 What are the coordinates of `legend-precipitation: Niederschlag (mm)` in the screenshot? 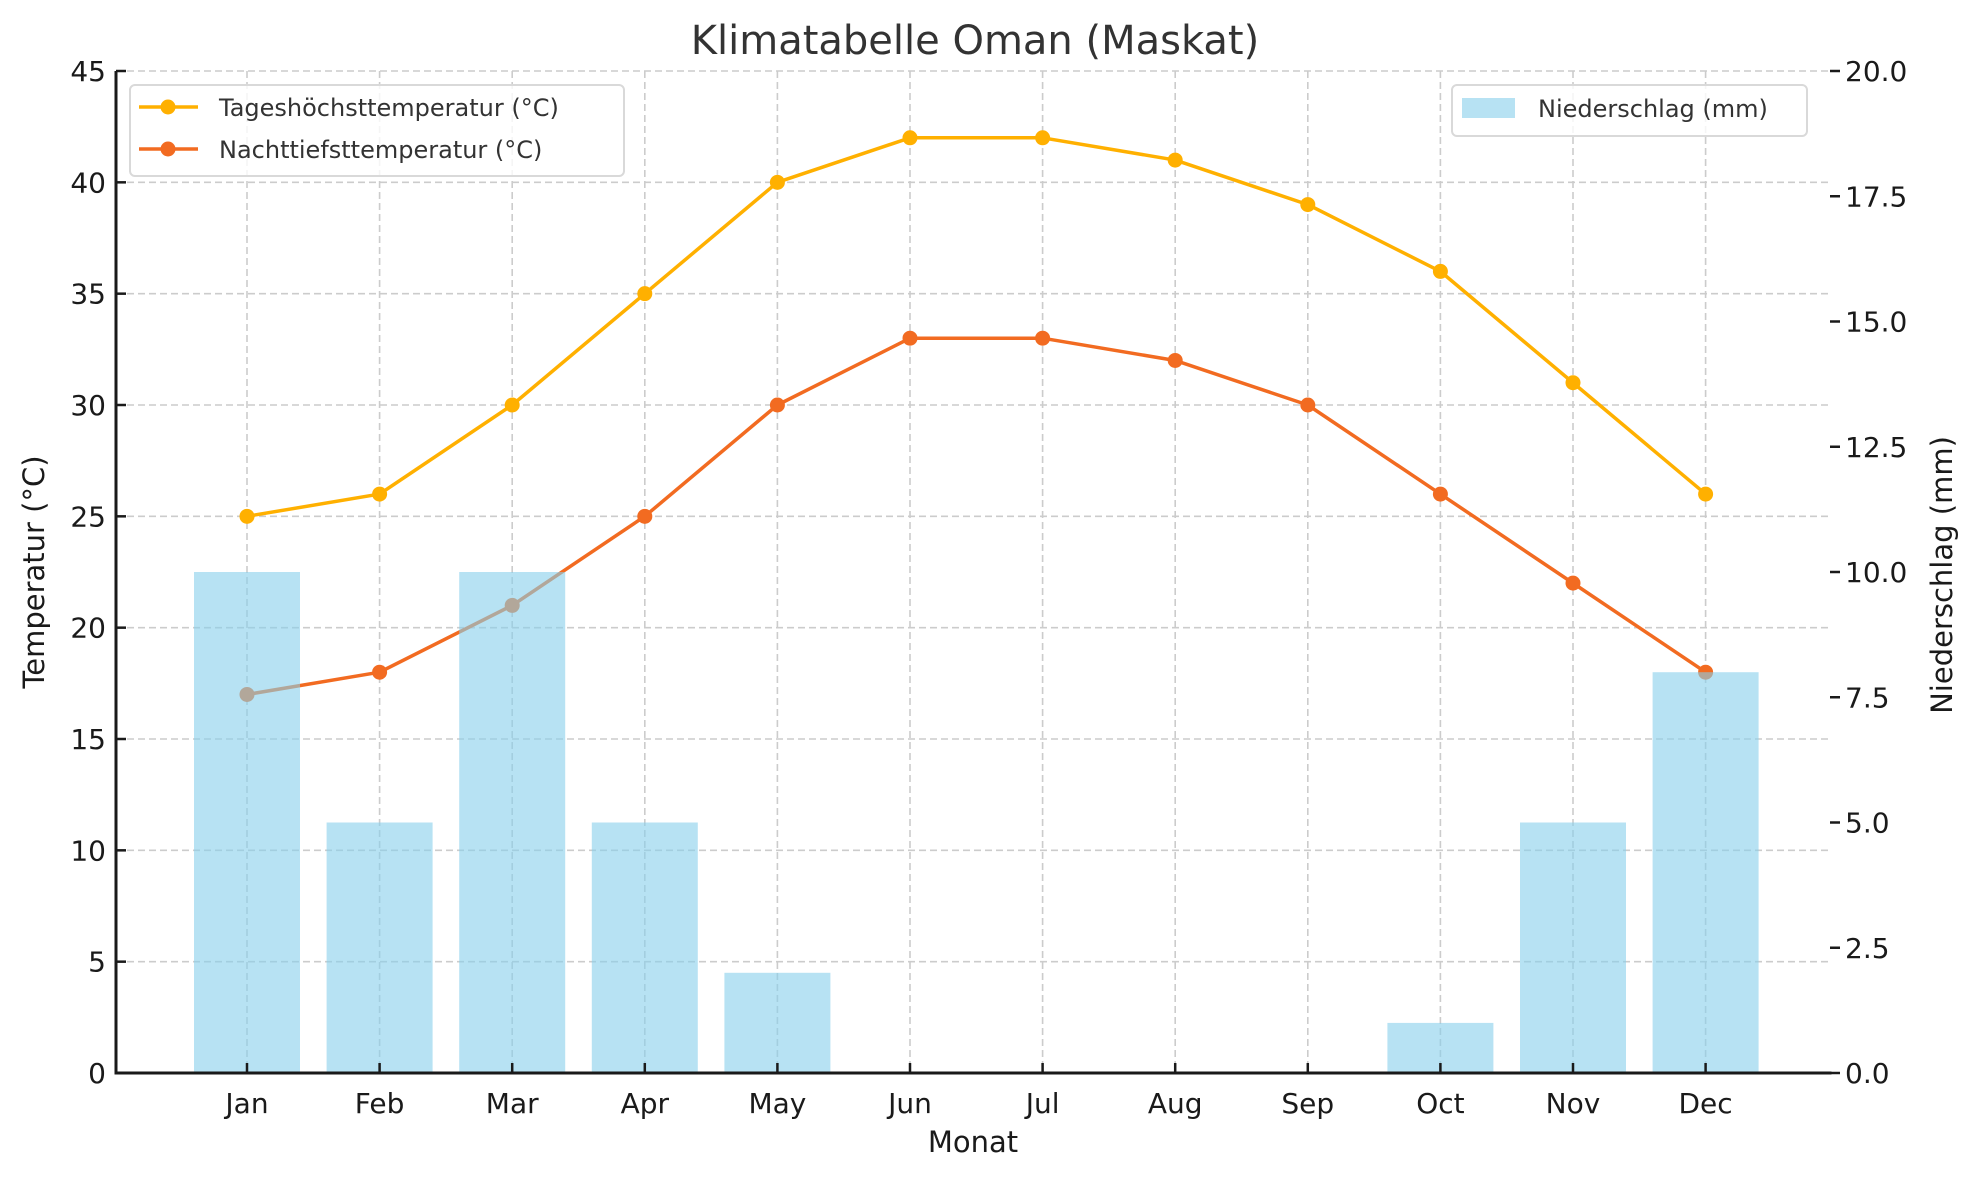 It's located at (1629, 110).